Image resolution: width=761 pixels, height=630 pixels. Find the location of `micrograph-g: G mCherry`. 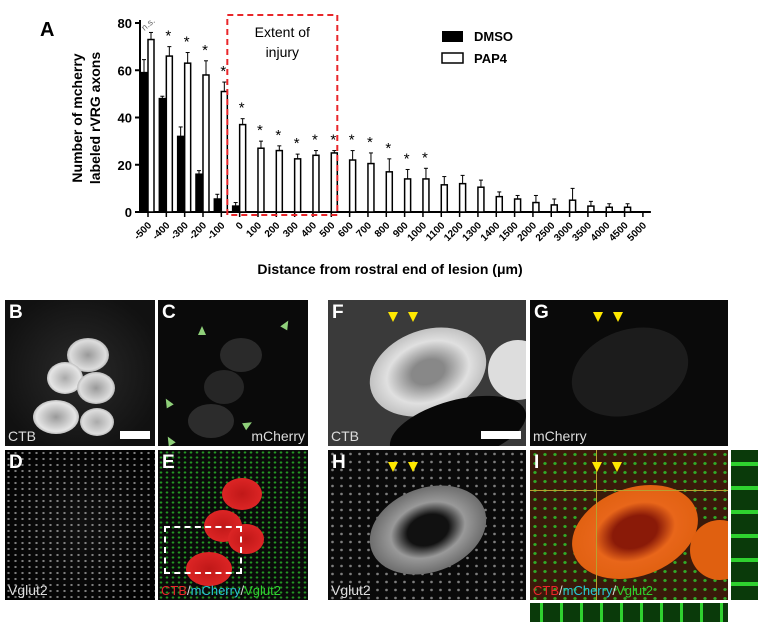

micrograph-g: G mCherry is located at coordinates (629, 373).